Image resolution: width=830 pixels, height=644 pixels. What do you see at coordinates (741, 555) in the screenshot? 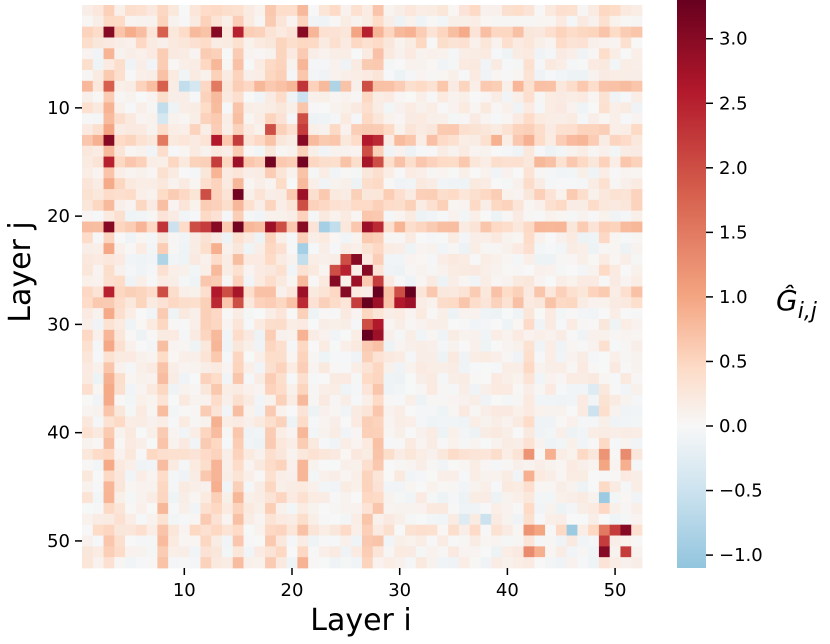
I see `colorbar-tick-label: −1.0` at bounding box center [741, 555].